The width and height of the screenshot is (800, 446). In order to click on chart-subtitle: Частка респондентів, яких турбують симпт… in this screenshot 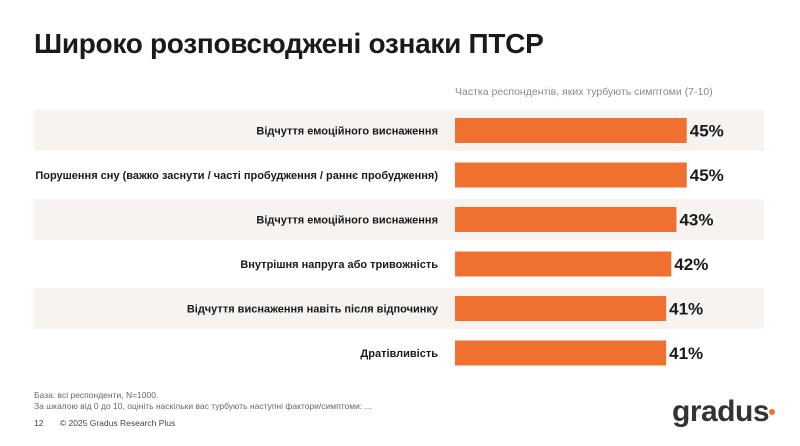, I will do `click(584, 92)`.